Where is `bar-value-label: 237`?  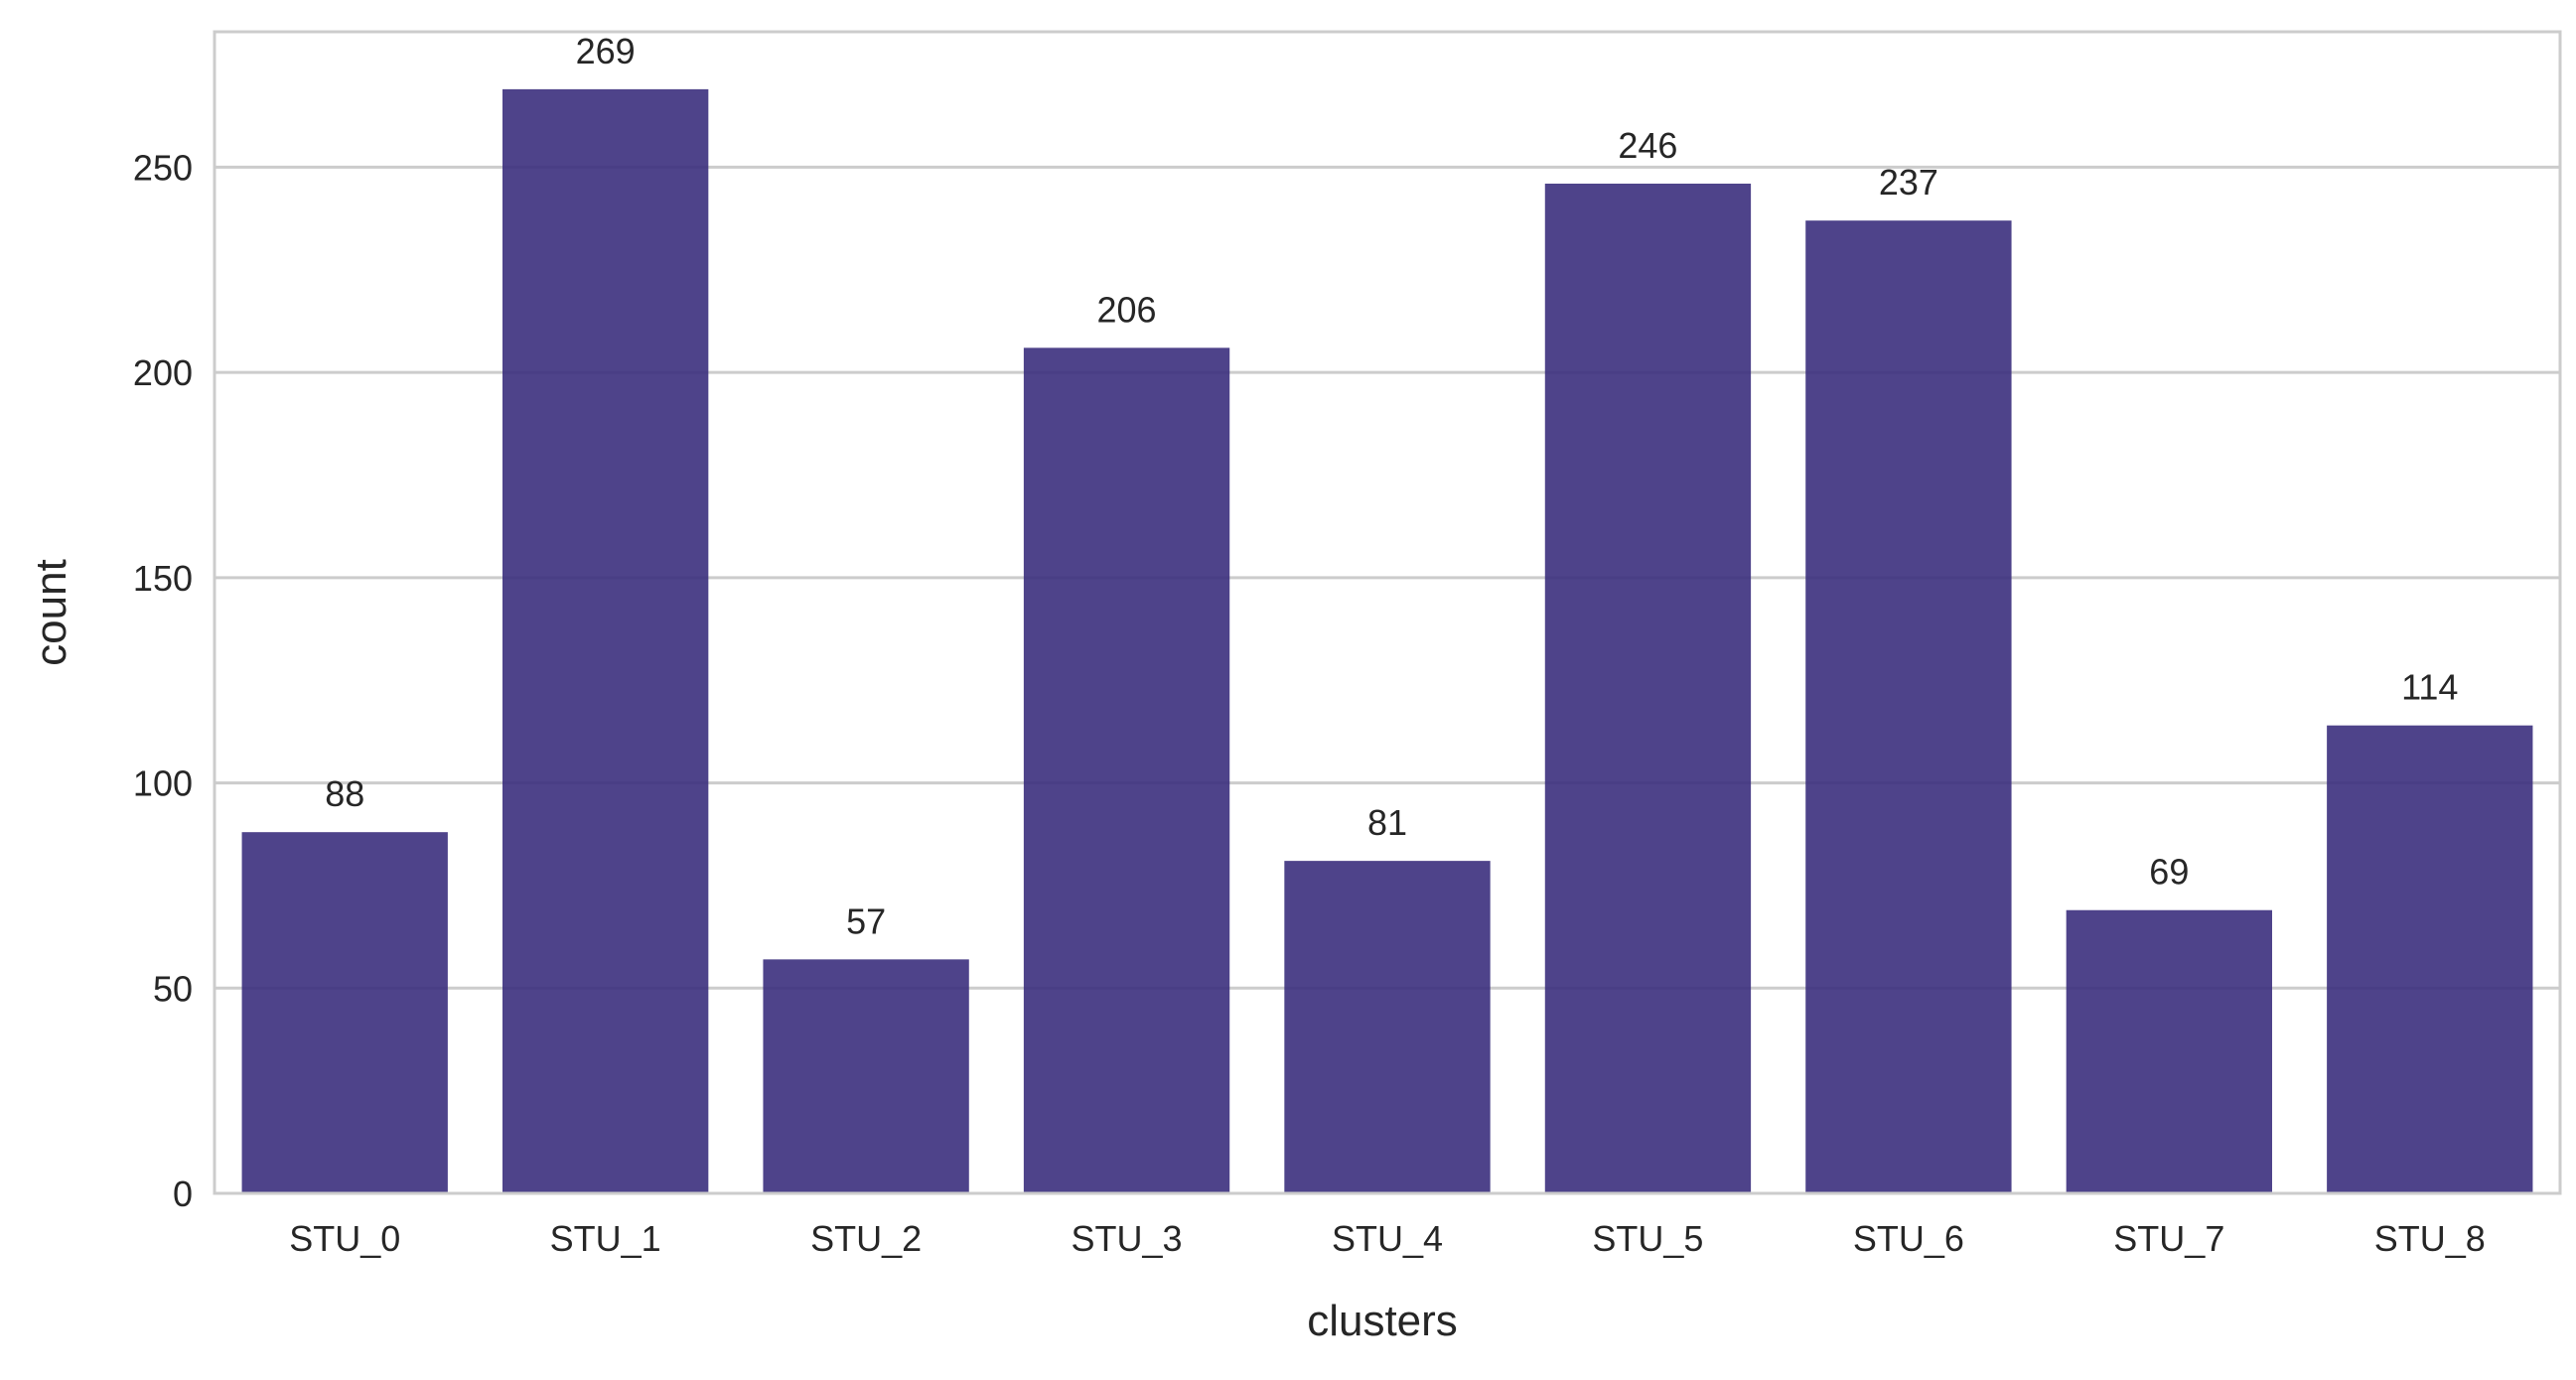
bar-value-label: 237 is located at coordinates (1909, 182).